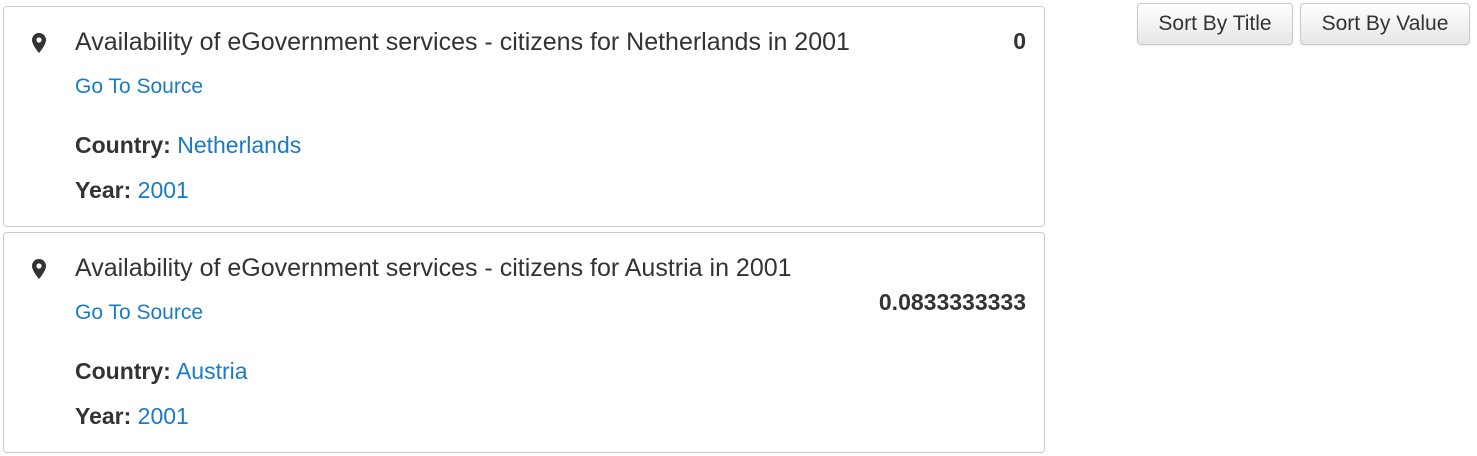 This screenshot has width=1477, height=456. I want to click on country-field: Country: Austria, so click(161, 371).